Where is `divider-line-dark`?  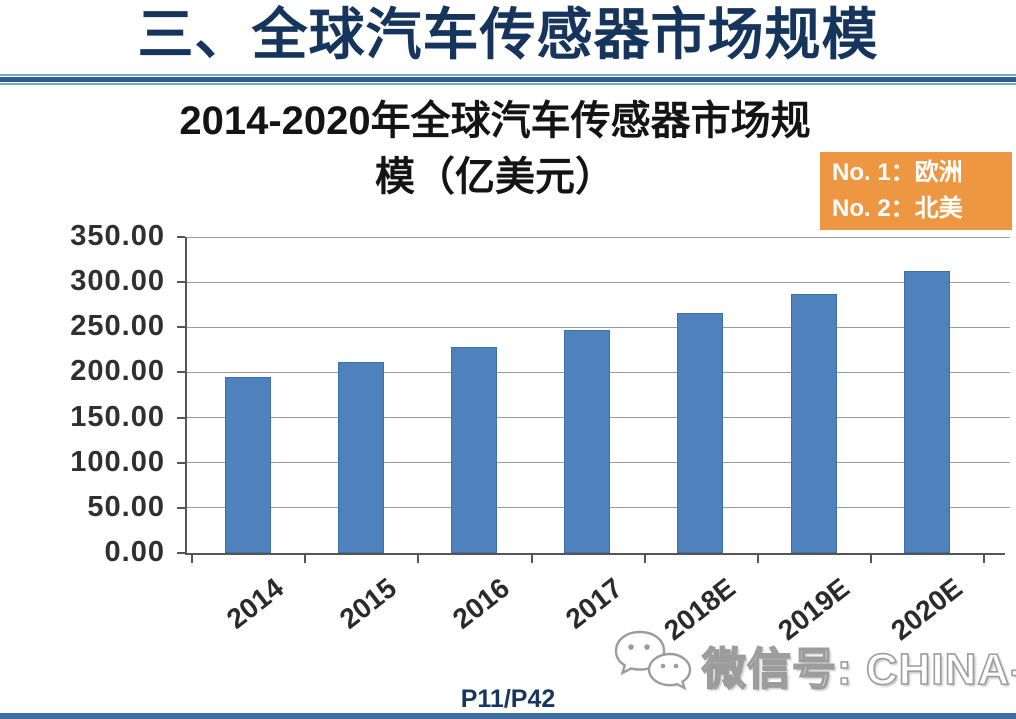
divider-line-dark is located at coordinates (508, 79).